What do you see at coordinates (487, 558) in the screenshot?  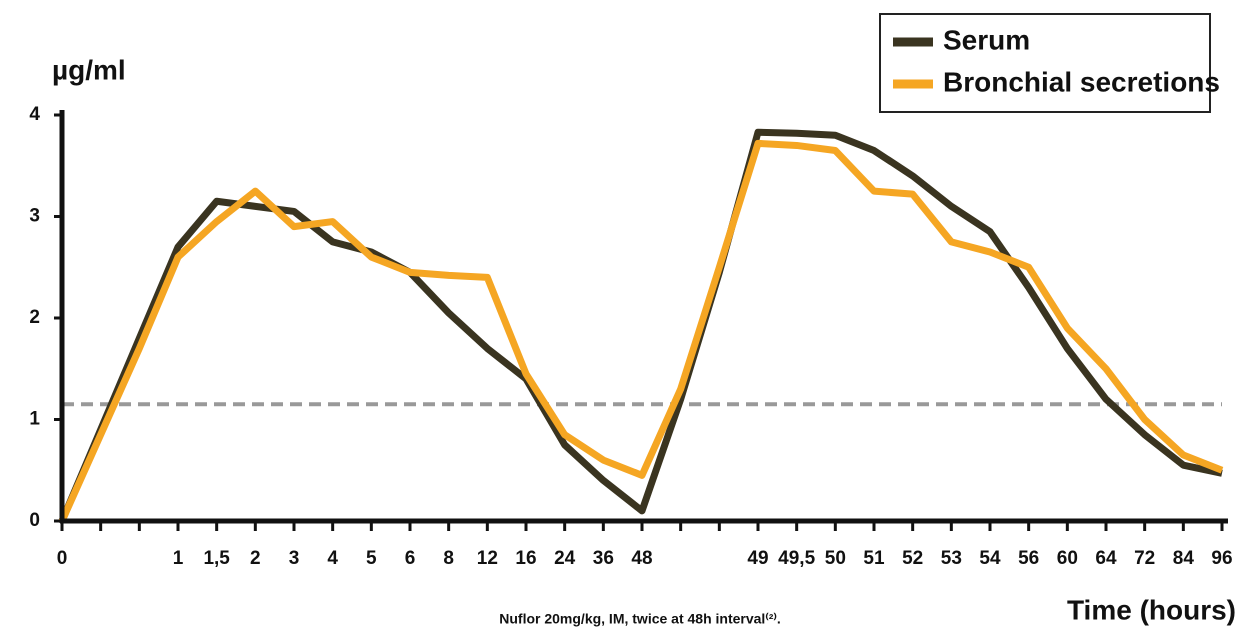 I see `x-tick-label: 12` at bounding box center [487, 558].